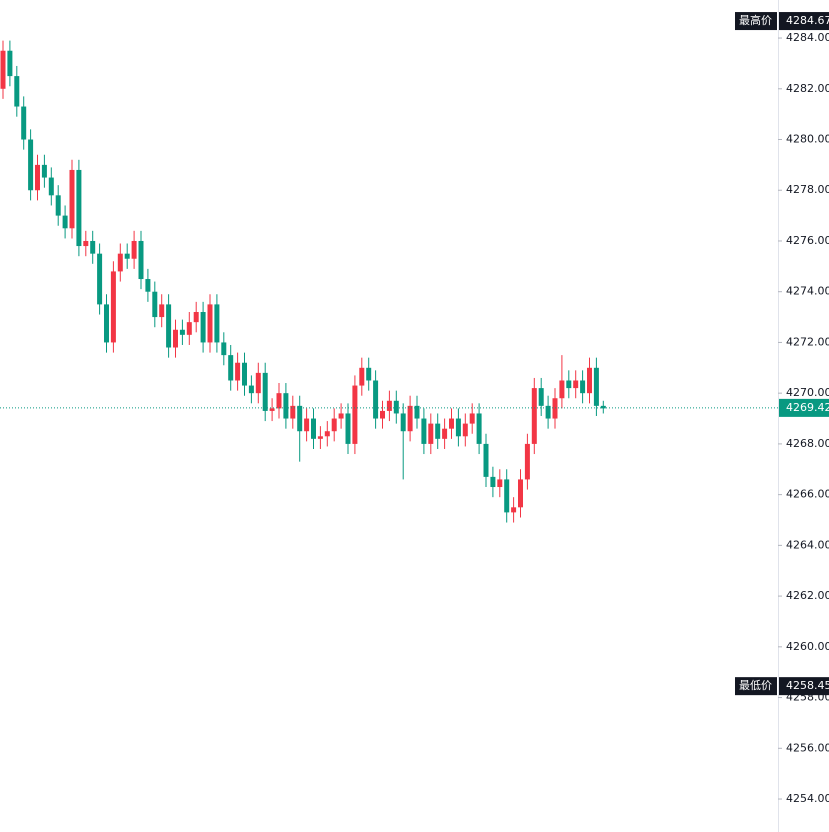 The width and height of the screenshot is (829, 832). Describe the element at coordinates (807, 189) in the screenshot. I see `y-tick-label: 4278.00` at that location.